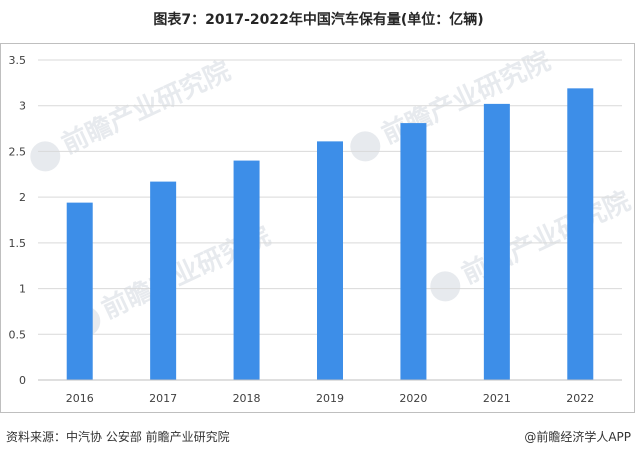 This screenshot has height=455, width=637. I want to click on y-axis-ticks: 0 0.5 1 1.5 2 2.5 3 3.5, so click(18, 220).